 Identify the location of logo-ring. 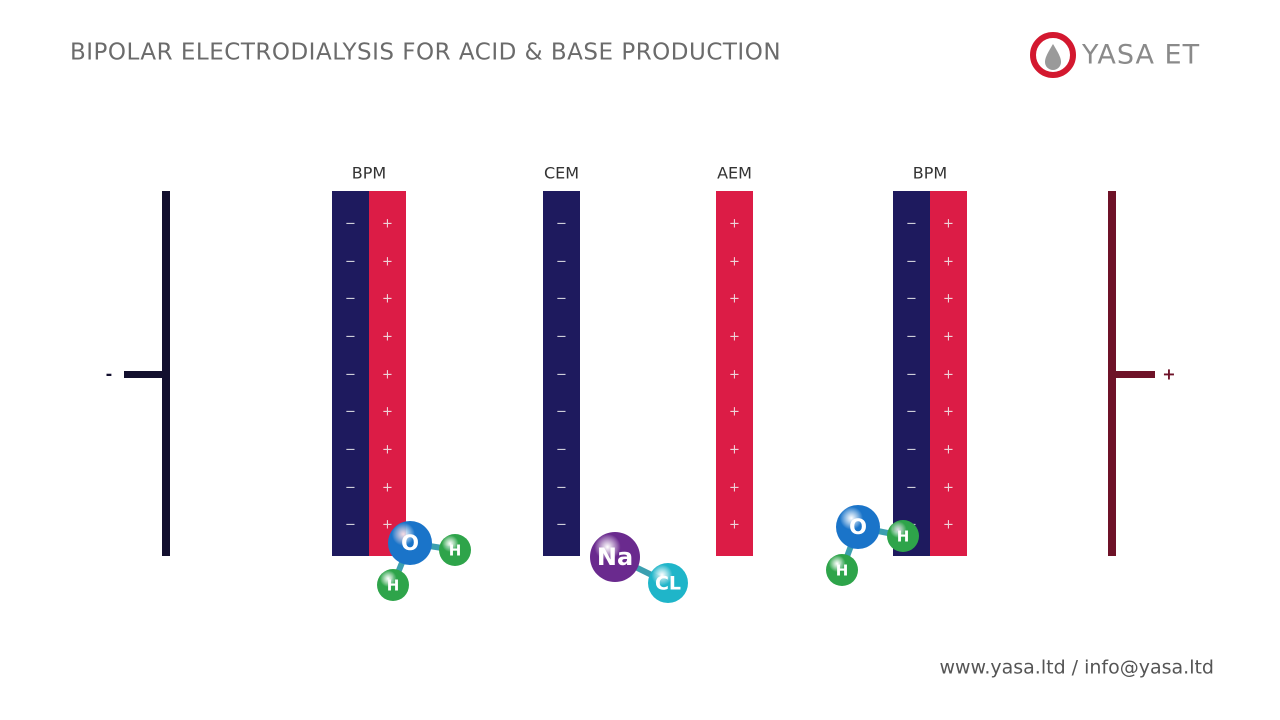
(1053, 55).